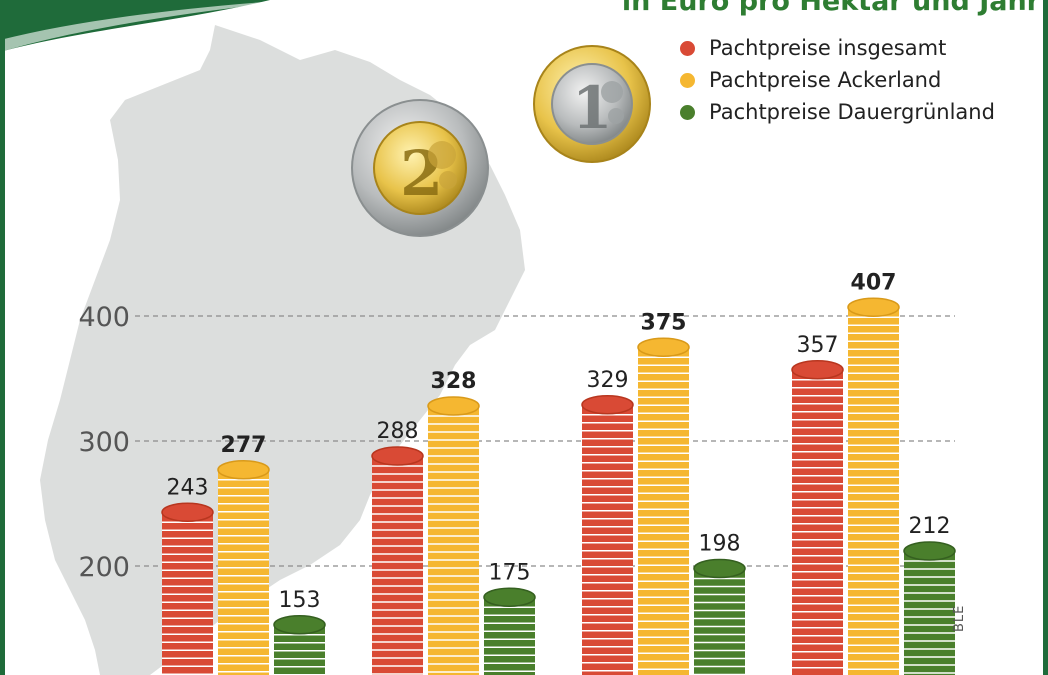 This screenshot has width=1048, height=675. Describe the element at coordinates (300, 600) in the screenshot. I see `data-label: 153` at that location.